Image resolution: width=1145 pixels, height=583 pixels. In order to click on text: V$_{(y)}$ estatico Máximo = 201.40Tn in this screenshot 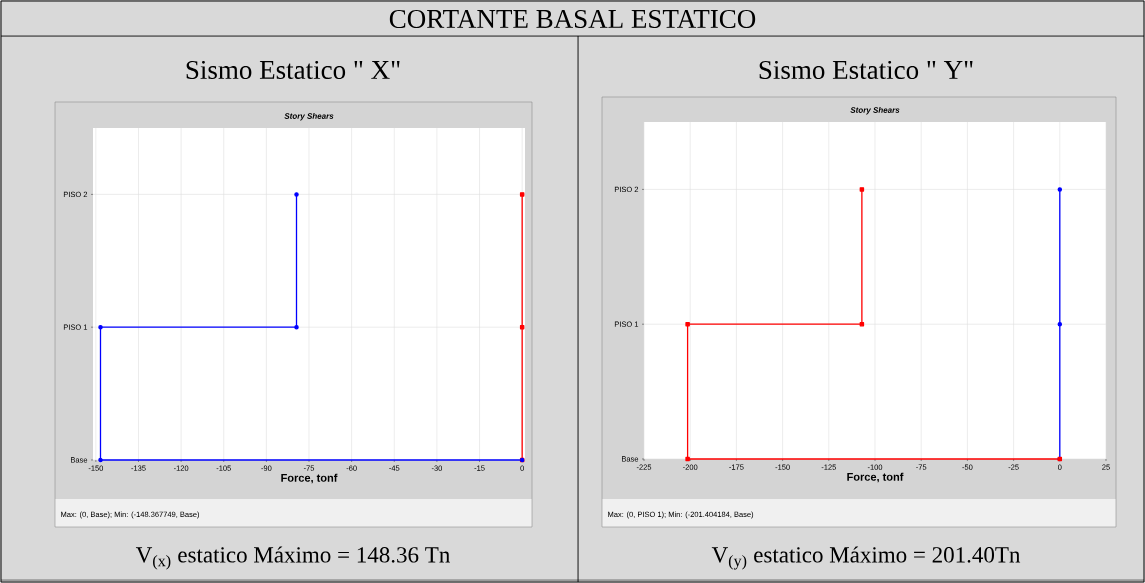, I will do `click(866, 558)`.